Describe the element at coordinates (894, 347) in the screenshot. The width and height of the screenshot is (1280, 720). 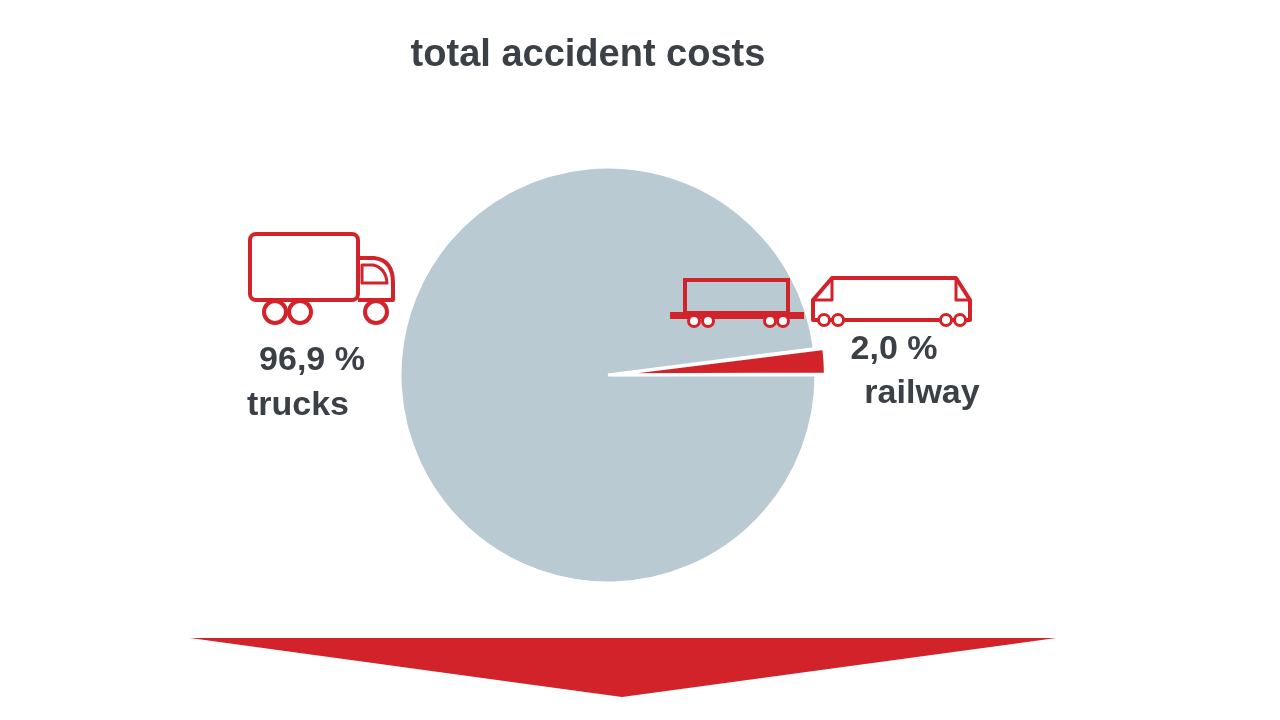
I see `data-label: 2,0 %` at that location.